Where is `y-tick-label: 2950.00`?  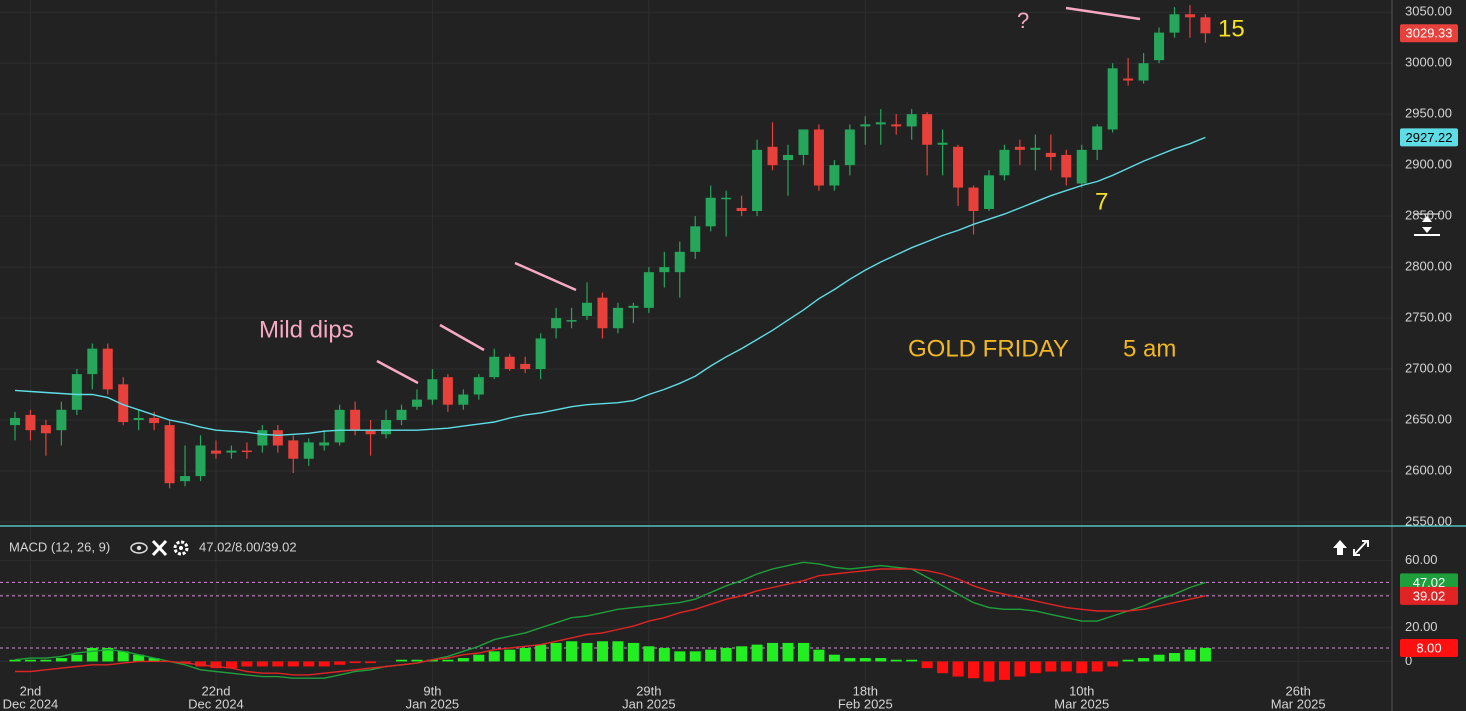
y-tick-label: 2950.00 is located at coordinates (1428, 113).